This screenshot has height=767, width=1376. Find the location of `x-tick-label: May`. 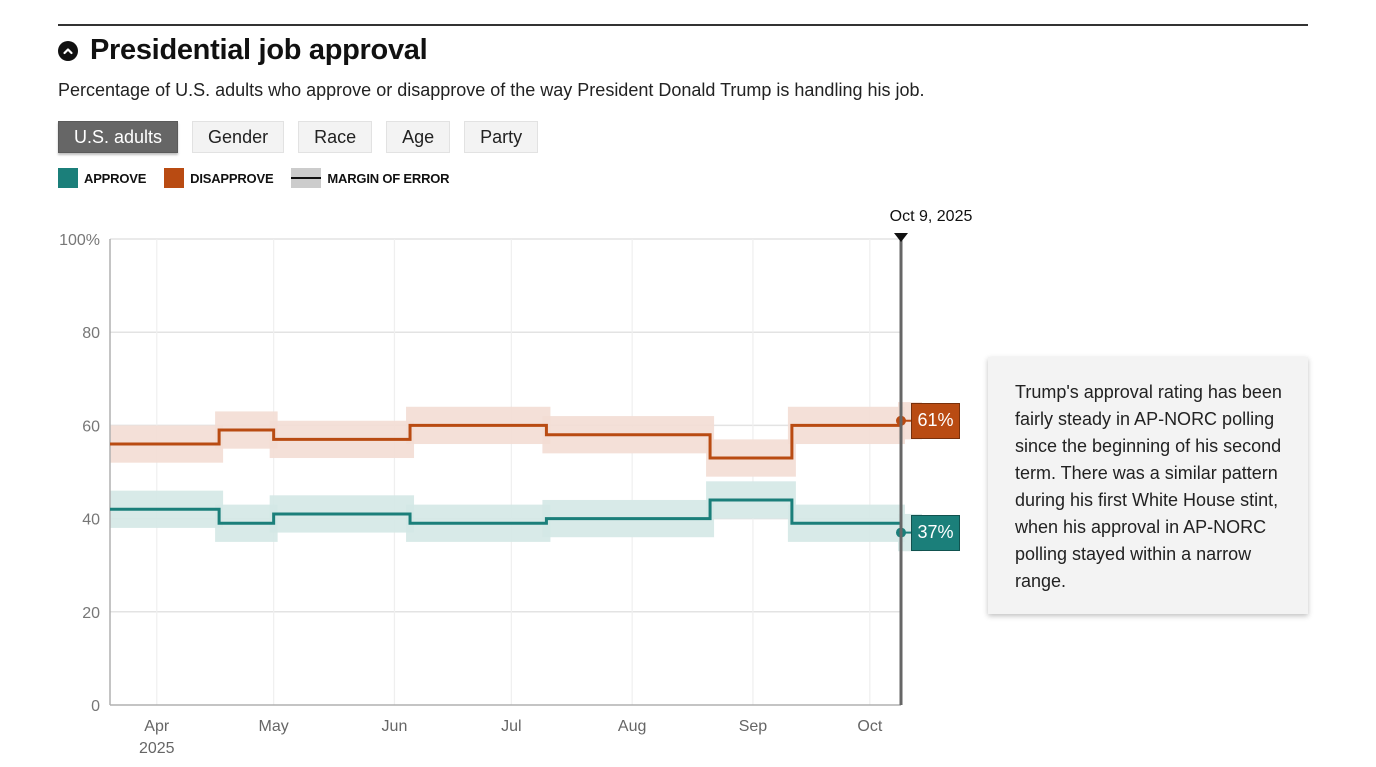

x-tick-label: May is located at coordinates (274, 726).